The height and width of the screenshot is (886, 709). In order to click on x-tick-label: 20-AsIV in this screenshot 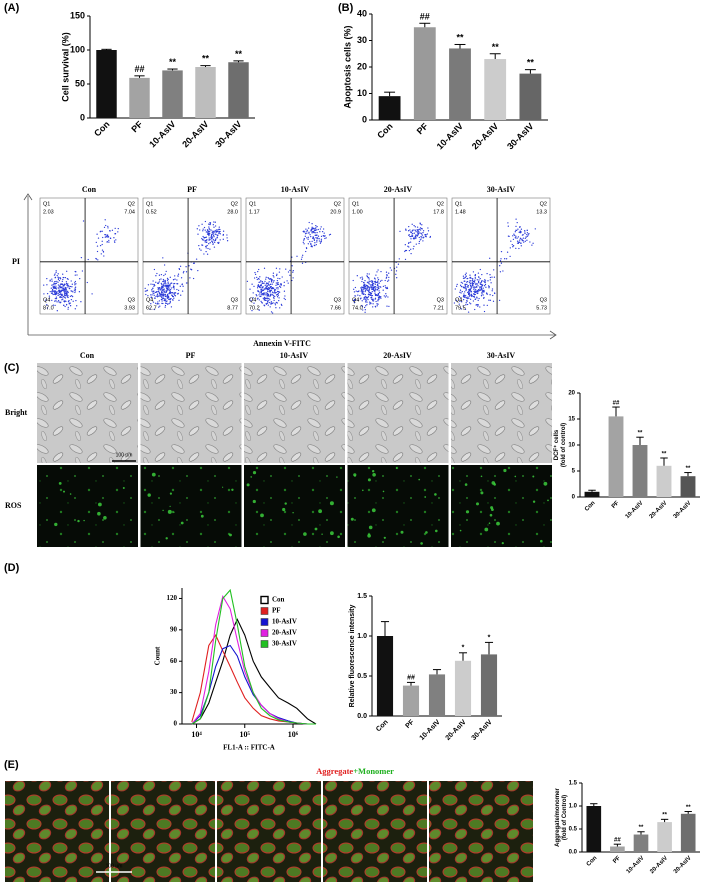, I will do `click(659, 865)`.